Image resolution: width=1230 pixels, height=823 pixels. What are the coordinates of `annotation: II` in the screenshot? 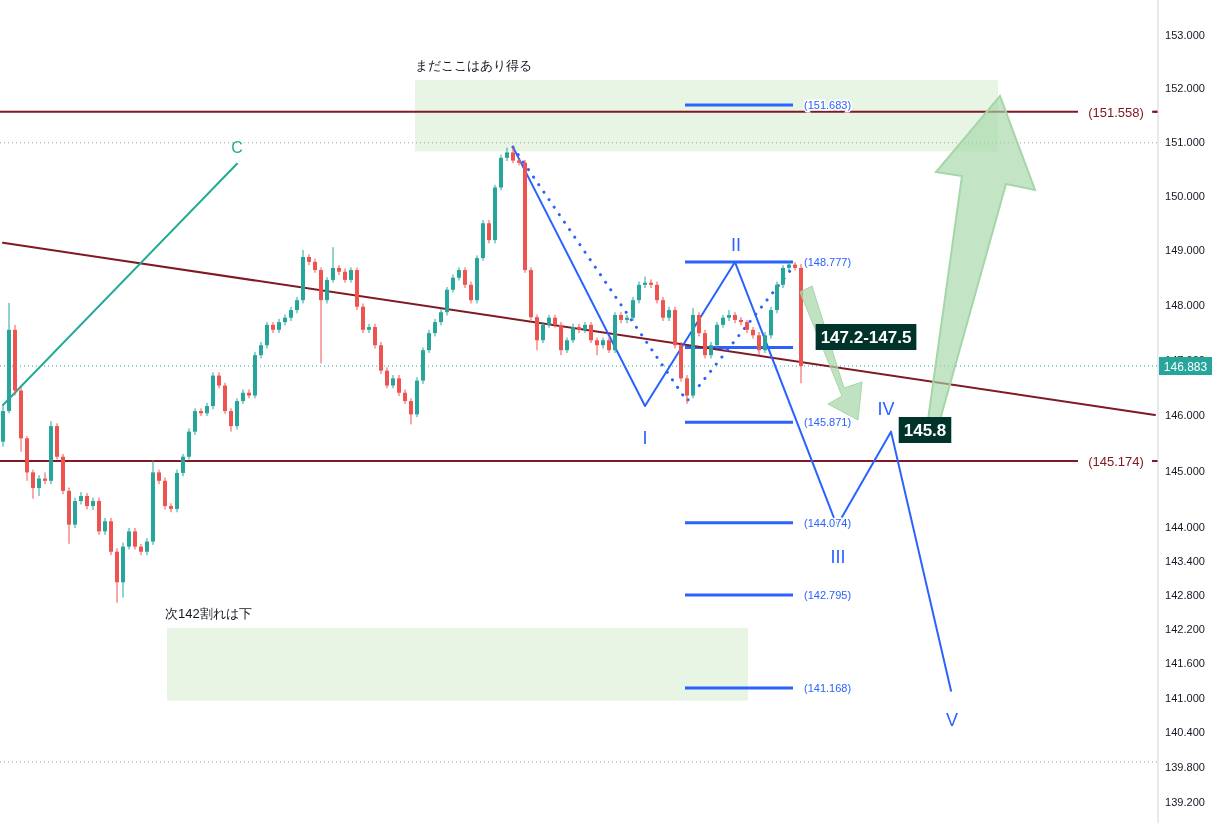 It's located at (736, 245).